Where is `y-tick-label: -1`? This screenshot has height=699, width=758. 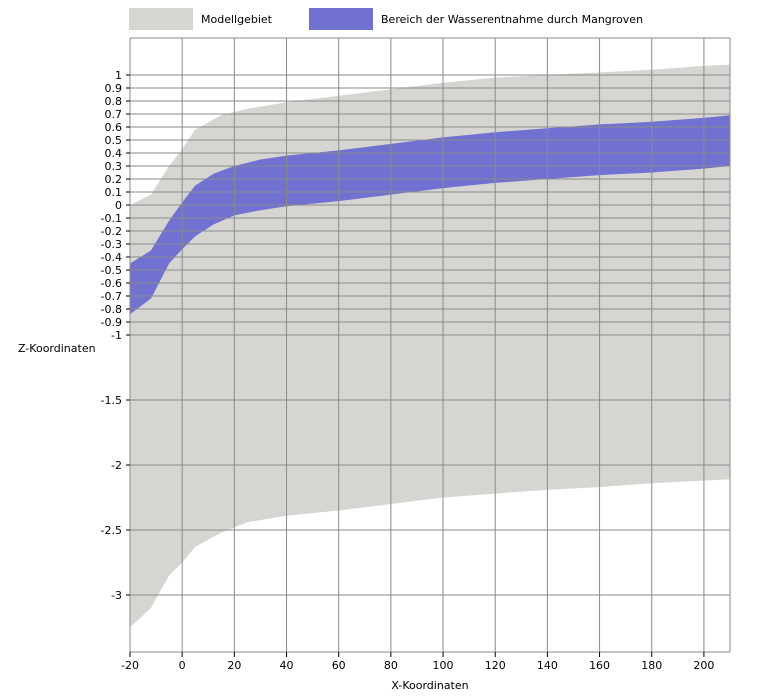
y-tick-label: -1 is located at coordinates (116, 335).